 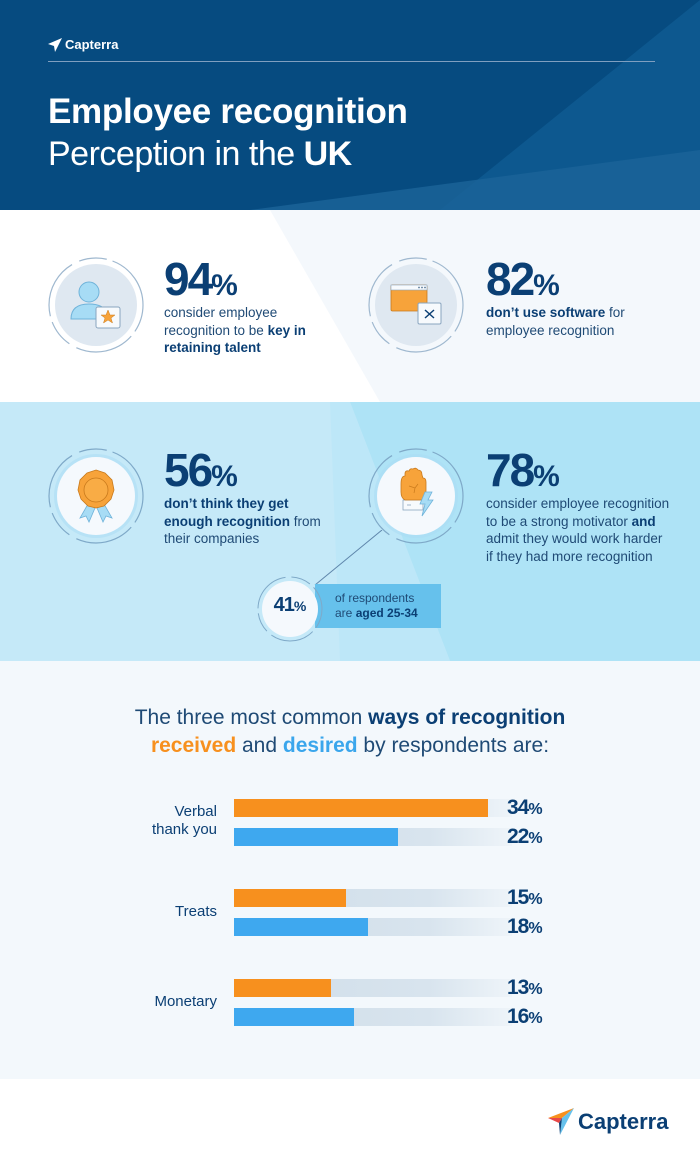 What do you see at coordinates (525, 807) in the screenshot?
I see `value-label-received: 34%` at bounding box center [525, 807].